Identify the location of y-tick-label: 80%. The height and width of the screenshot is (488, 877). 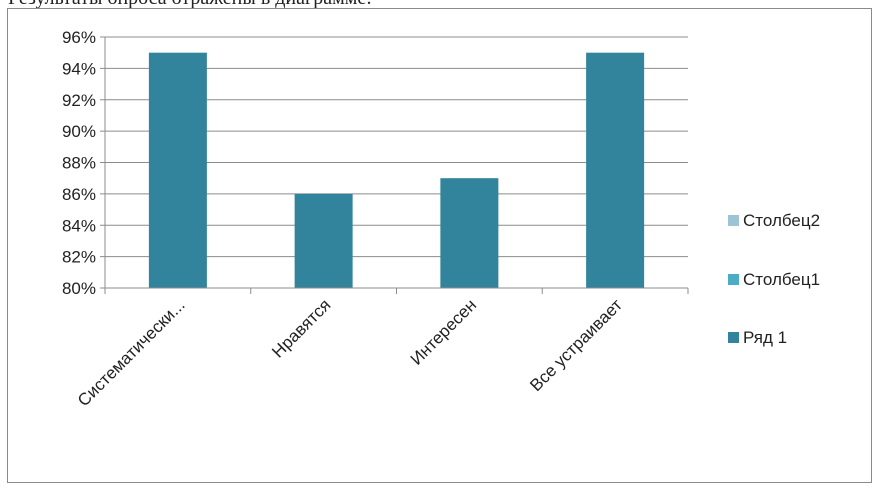
(79, 288).